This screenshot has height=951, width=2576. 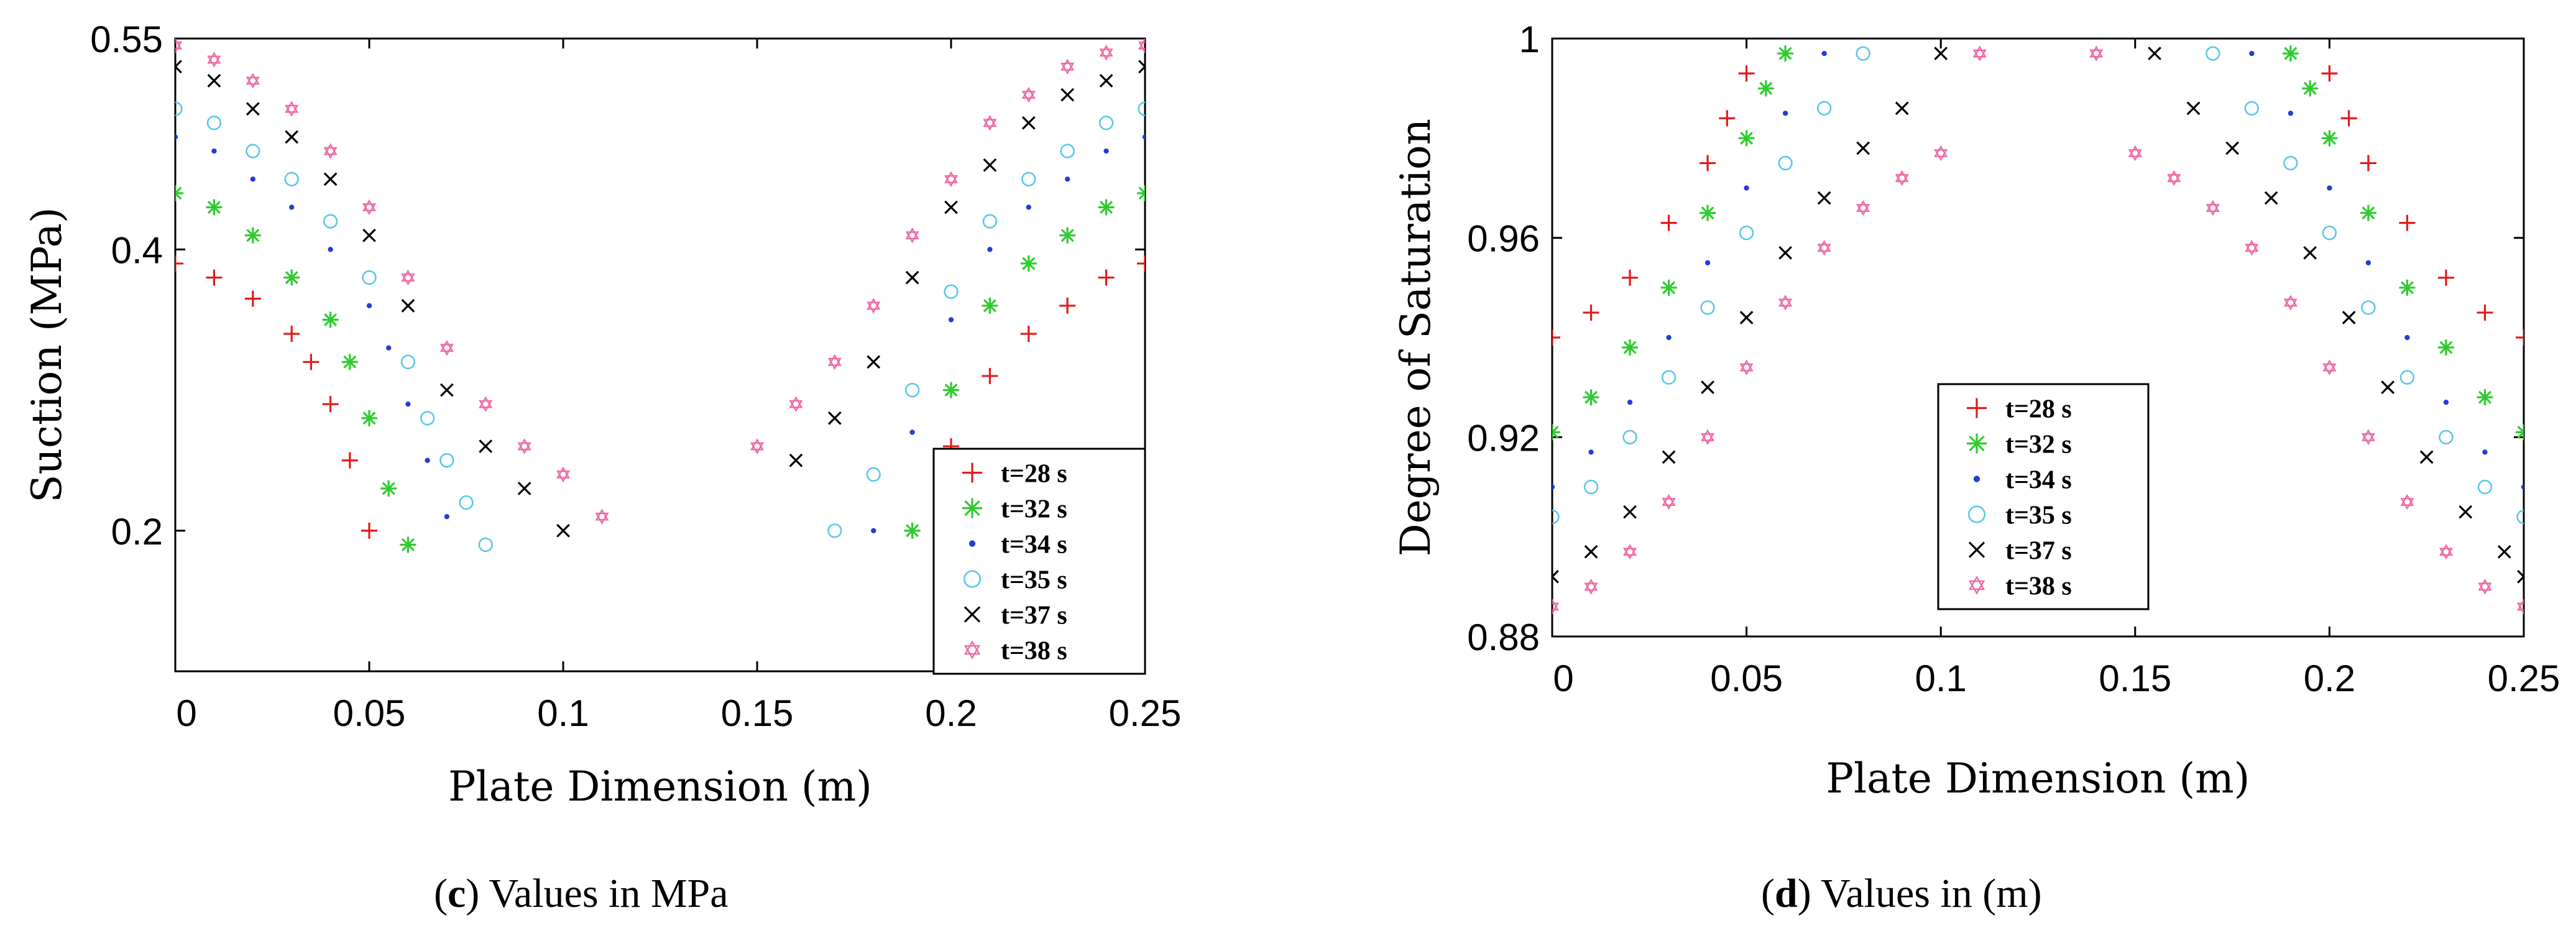 What do you see at coordinates (2043, 496) in the screenshot?
I see `legend: t=28 s t=32 s t=34 s t=35 s t=37 s t=38 s` at bounding box center [2043, 496].